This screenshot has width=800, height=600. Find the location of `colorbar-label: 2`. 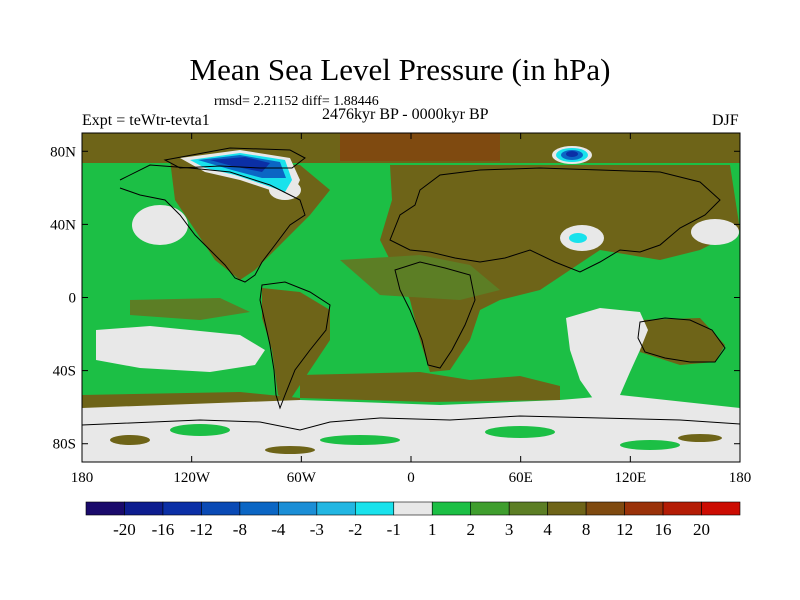

colorbar-label: 2 is located at coordinates (470, 529).